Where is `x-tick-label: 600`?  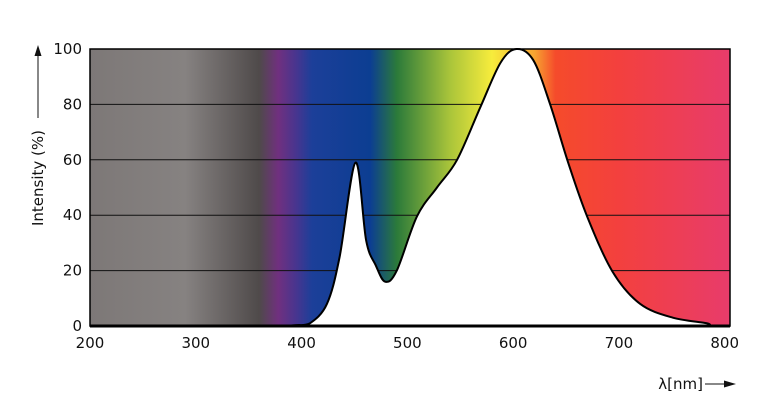 x-tick-label: 600 is located at coordinates (513, 343).